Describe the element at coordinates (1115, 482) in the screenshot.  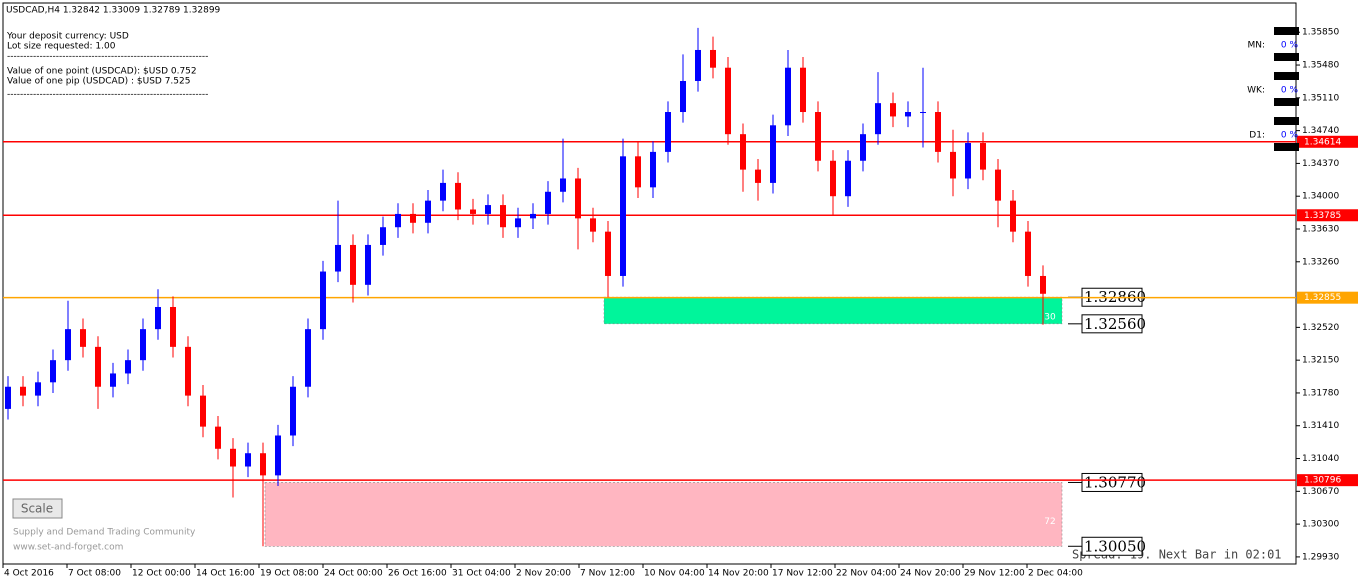
I see `zone-label: 1.30770` at that location.